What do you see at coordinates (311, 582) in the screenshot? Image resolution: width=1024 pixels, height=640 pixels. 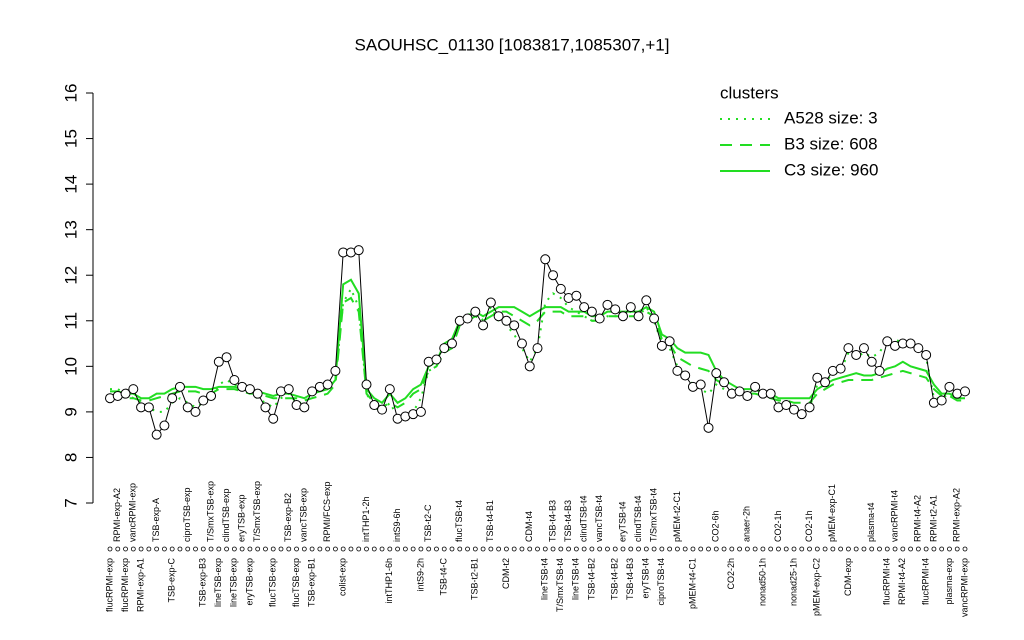 I see `x-tick-label: TSB-exp-B1` at bounding box center [311, 582].